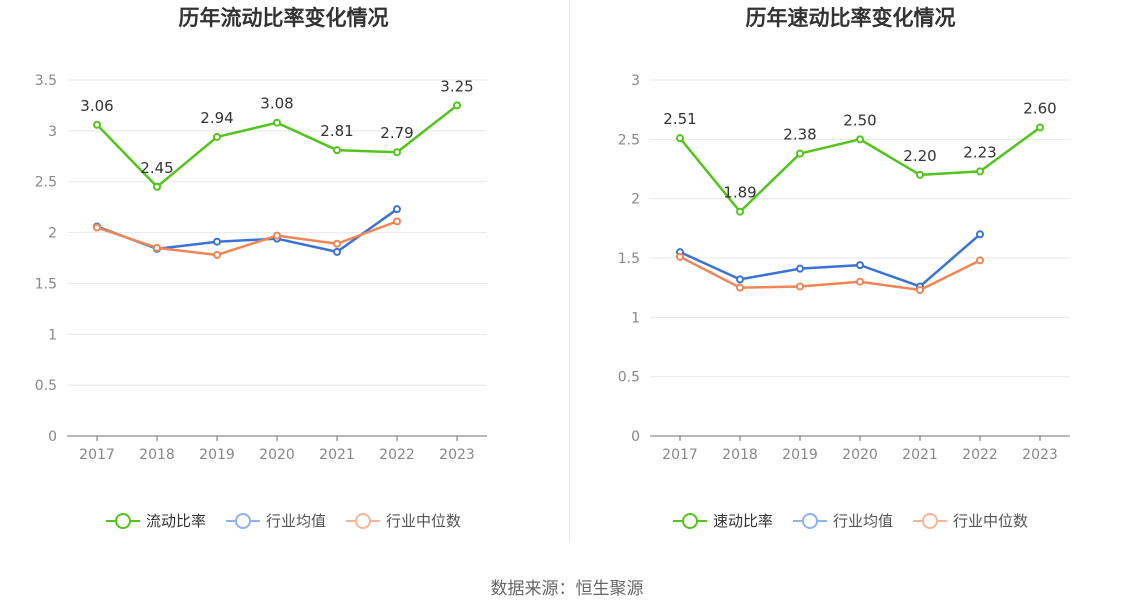 The image size is (1134, 612). Describe the element at coordinates (283, 18) in the screenshot. I see `chart-title: 历年流动比率变化情况` at that location.